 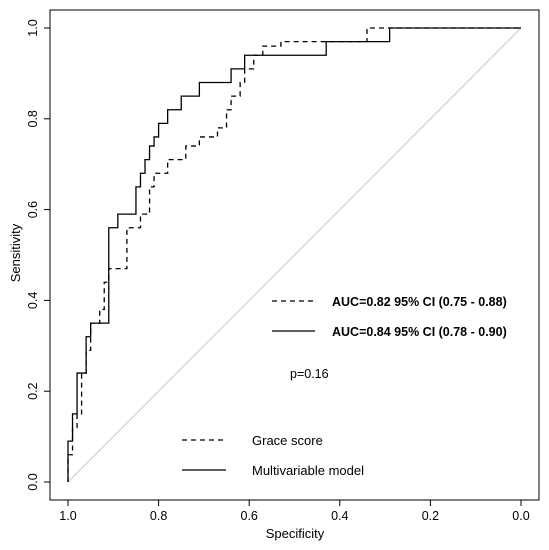 What do you see at coordinates (419, 332) in the screenshot?
I see `auc-multivariable-label: AUC=0.84 95% CI (0.78 - 0.90)` at bounding box center [419, 332].